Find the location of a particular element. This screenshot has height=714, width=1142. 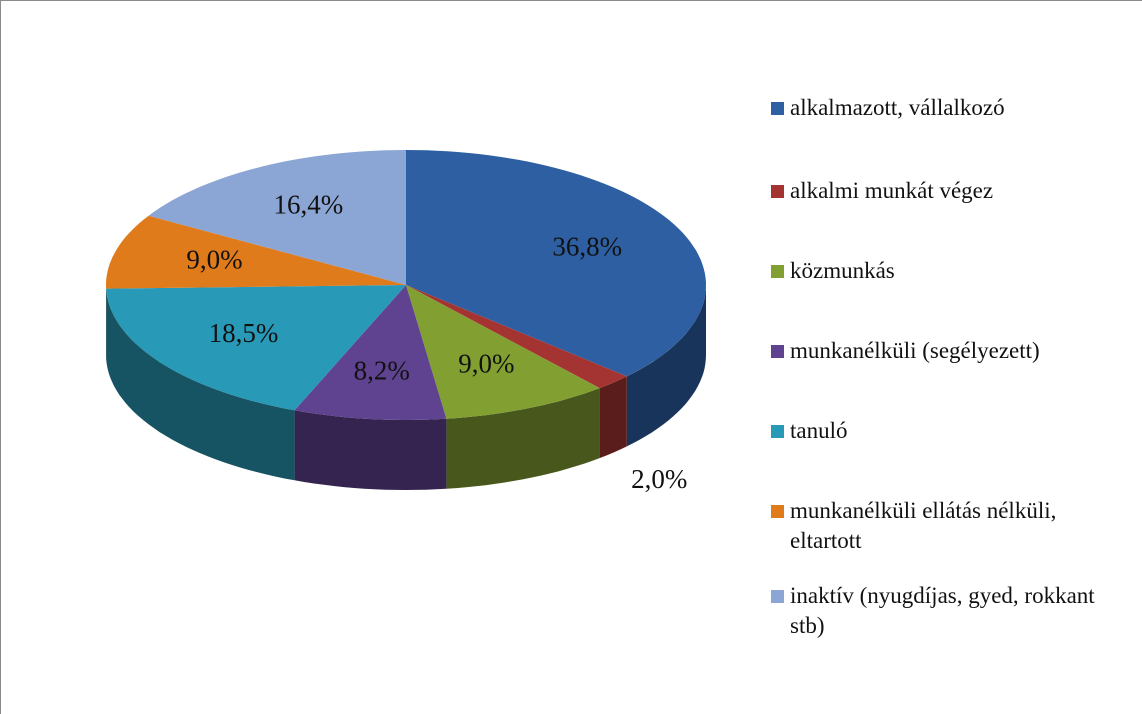

legend-item: alkalmazott, vállalkozó is located at coordinates (936, 108).